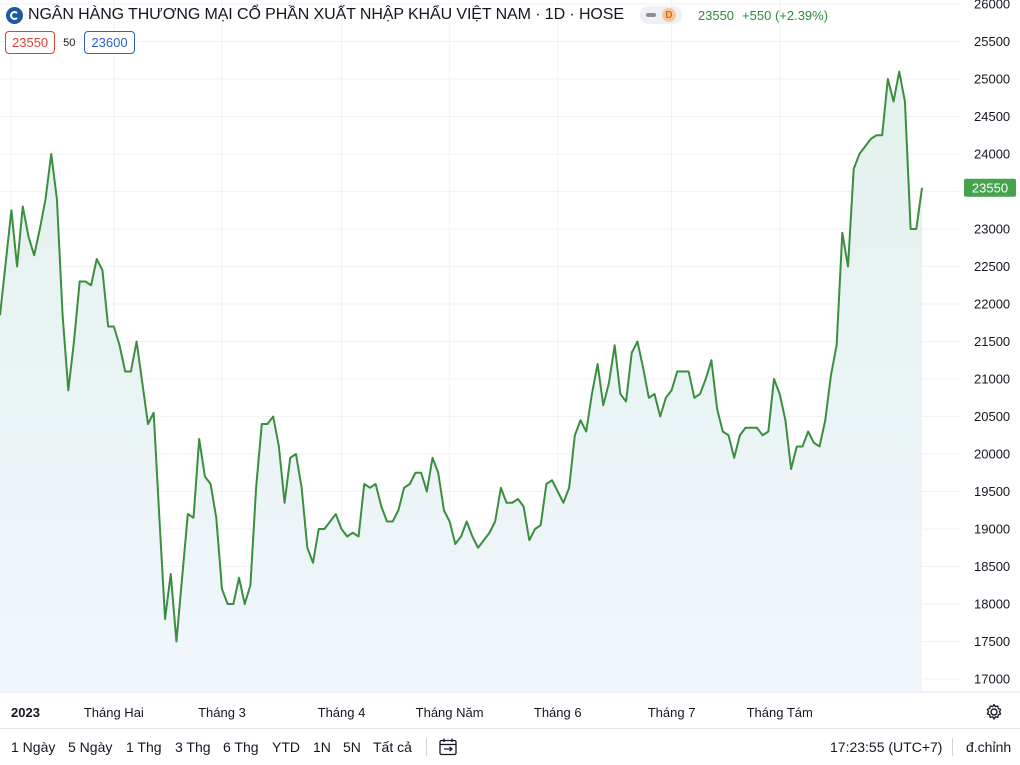 The image size is (1020, 765). Describe the element at coordinates (672, 712) in the screenshot. I see `x-tick-label: Tháng 7` at that location.